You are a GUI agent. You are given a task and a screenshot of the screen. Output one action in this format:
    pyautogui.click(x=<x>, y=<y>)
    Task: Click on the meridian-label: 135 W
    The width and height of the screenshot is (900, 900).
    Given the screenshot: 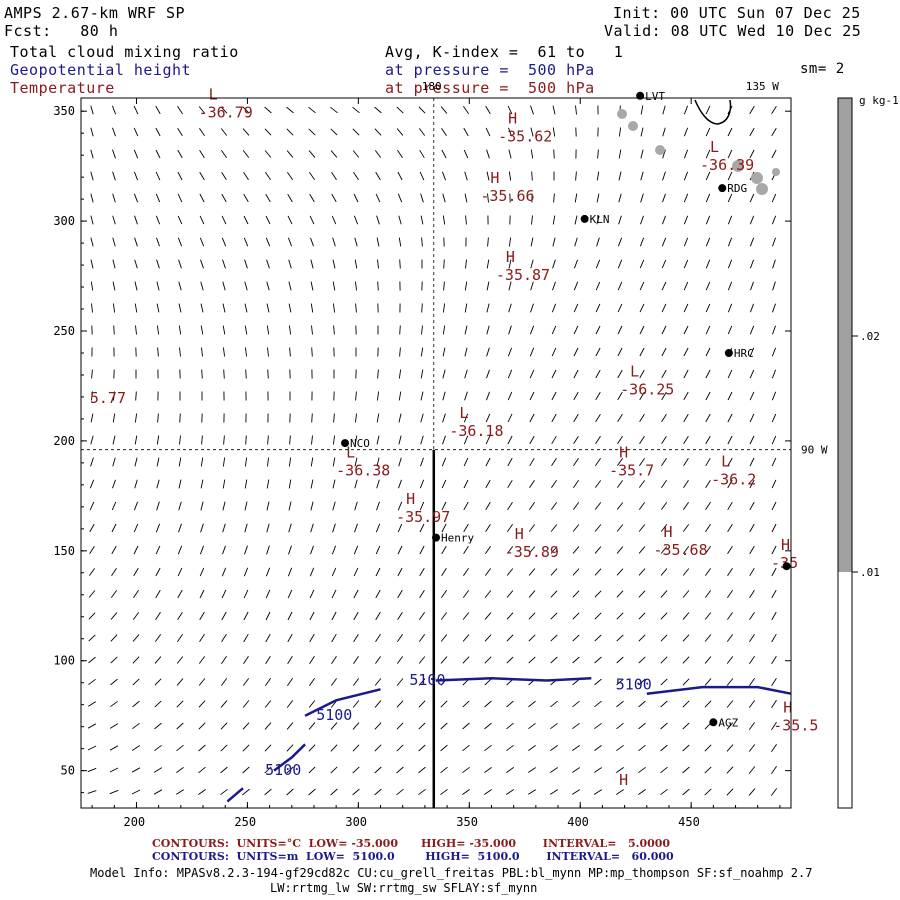 What is the action you would take?
    pyautogui.click(x=762, y=86)
    